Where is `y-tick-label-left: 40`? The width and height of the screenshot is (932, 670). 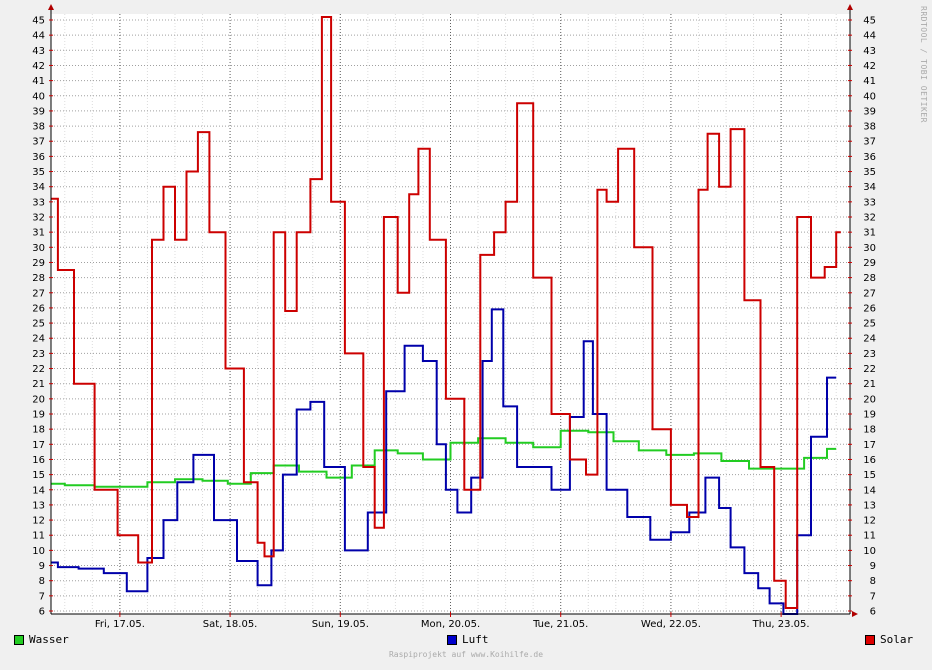 y-tick-label-left: 40 is located at coordinates (38, 96).